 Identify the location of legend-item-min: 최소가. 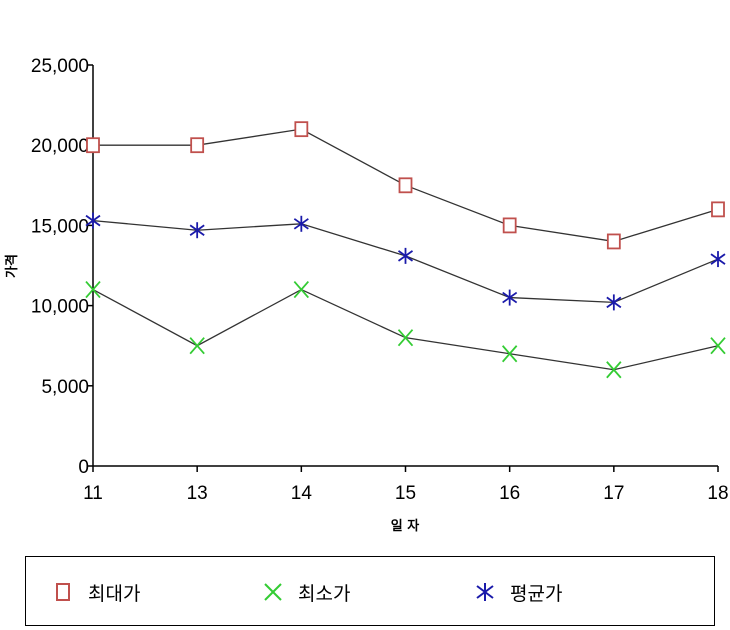
(306, 592).